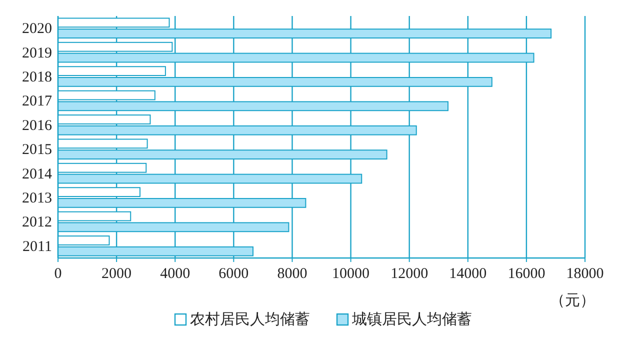 Image resolution: width=634 pixels, height=338 pixels. What do you see at coordinates (527, 274) in the screenshot?
I see `x-tick-label: 16000` at bounding box center [527, 274].